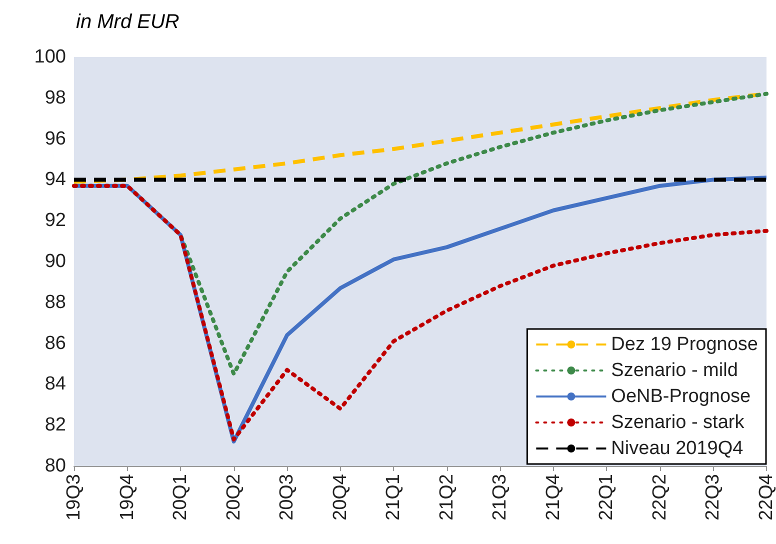  I want to click on y-tick-label: 80, so click(55, 466).